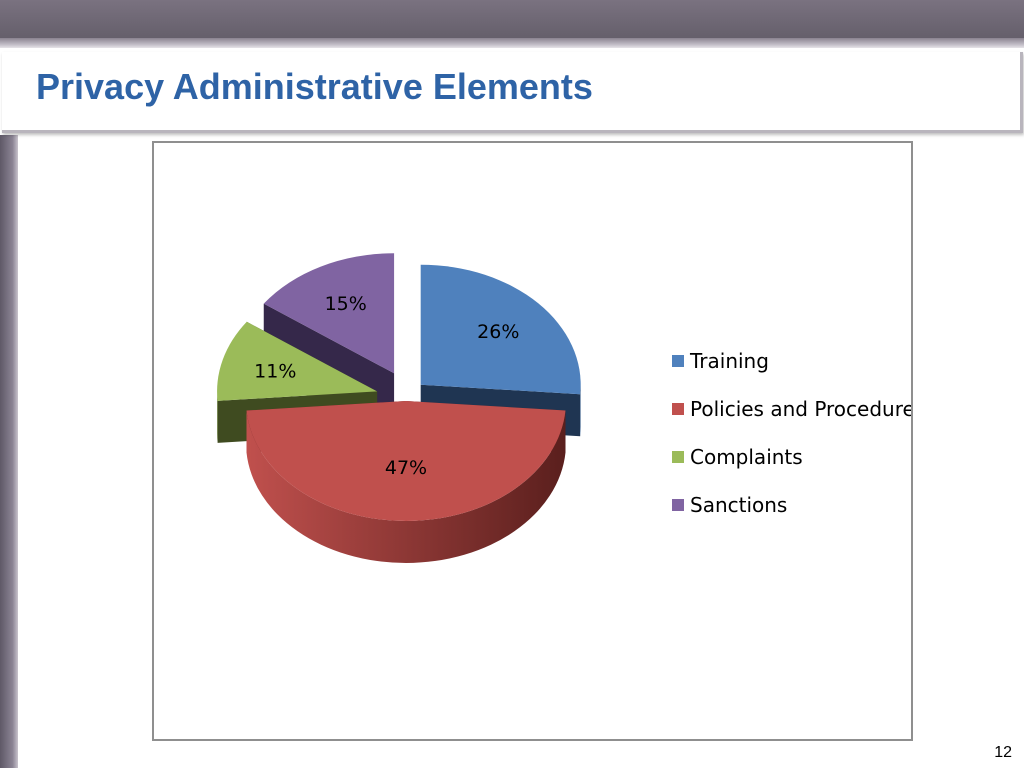  I want to click on legend-swatch-policies-and-procedures, so click(678, 409).